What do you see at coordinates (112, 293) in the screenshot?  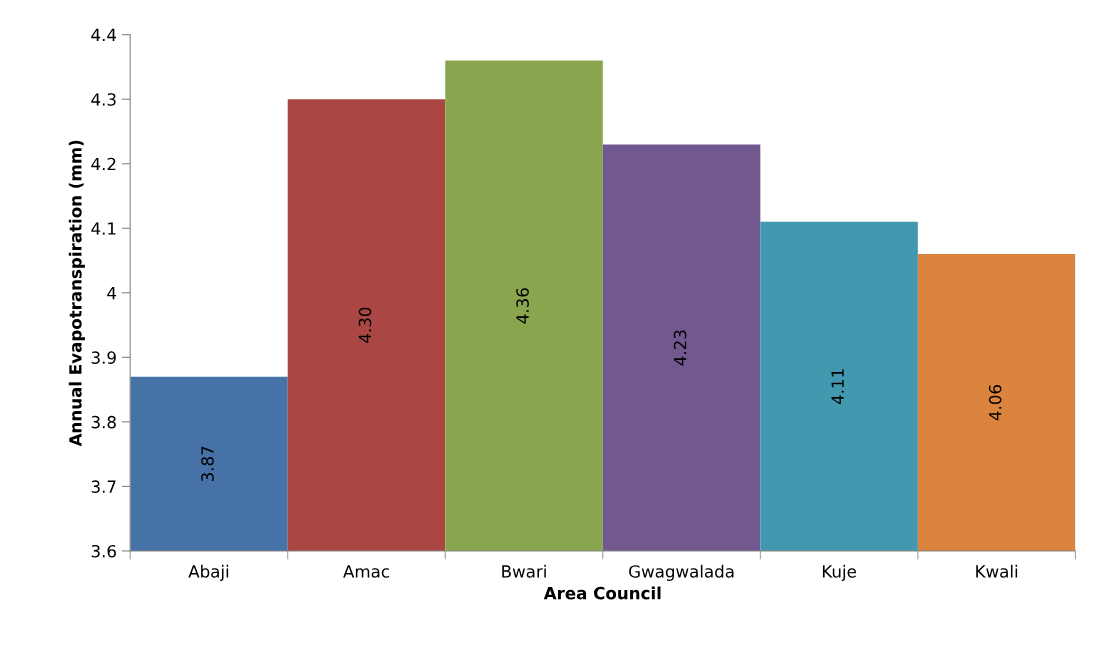 I see `y-tick-label: 4` at bounding box center [112, 293].